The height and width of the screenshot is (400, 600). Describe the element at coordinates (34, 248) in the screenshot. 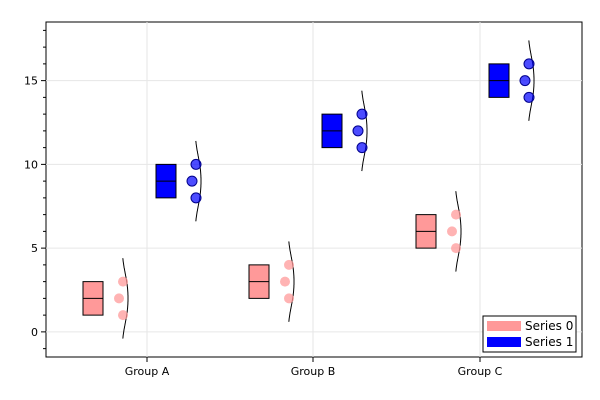

I see `y-tick-label: 5` at that location.